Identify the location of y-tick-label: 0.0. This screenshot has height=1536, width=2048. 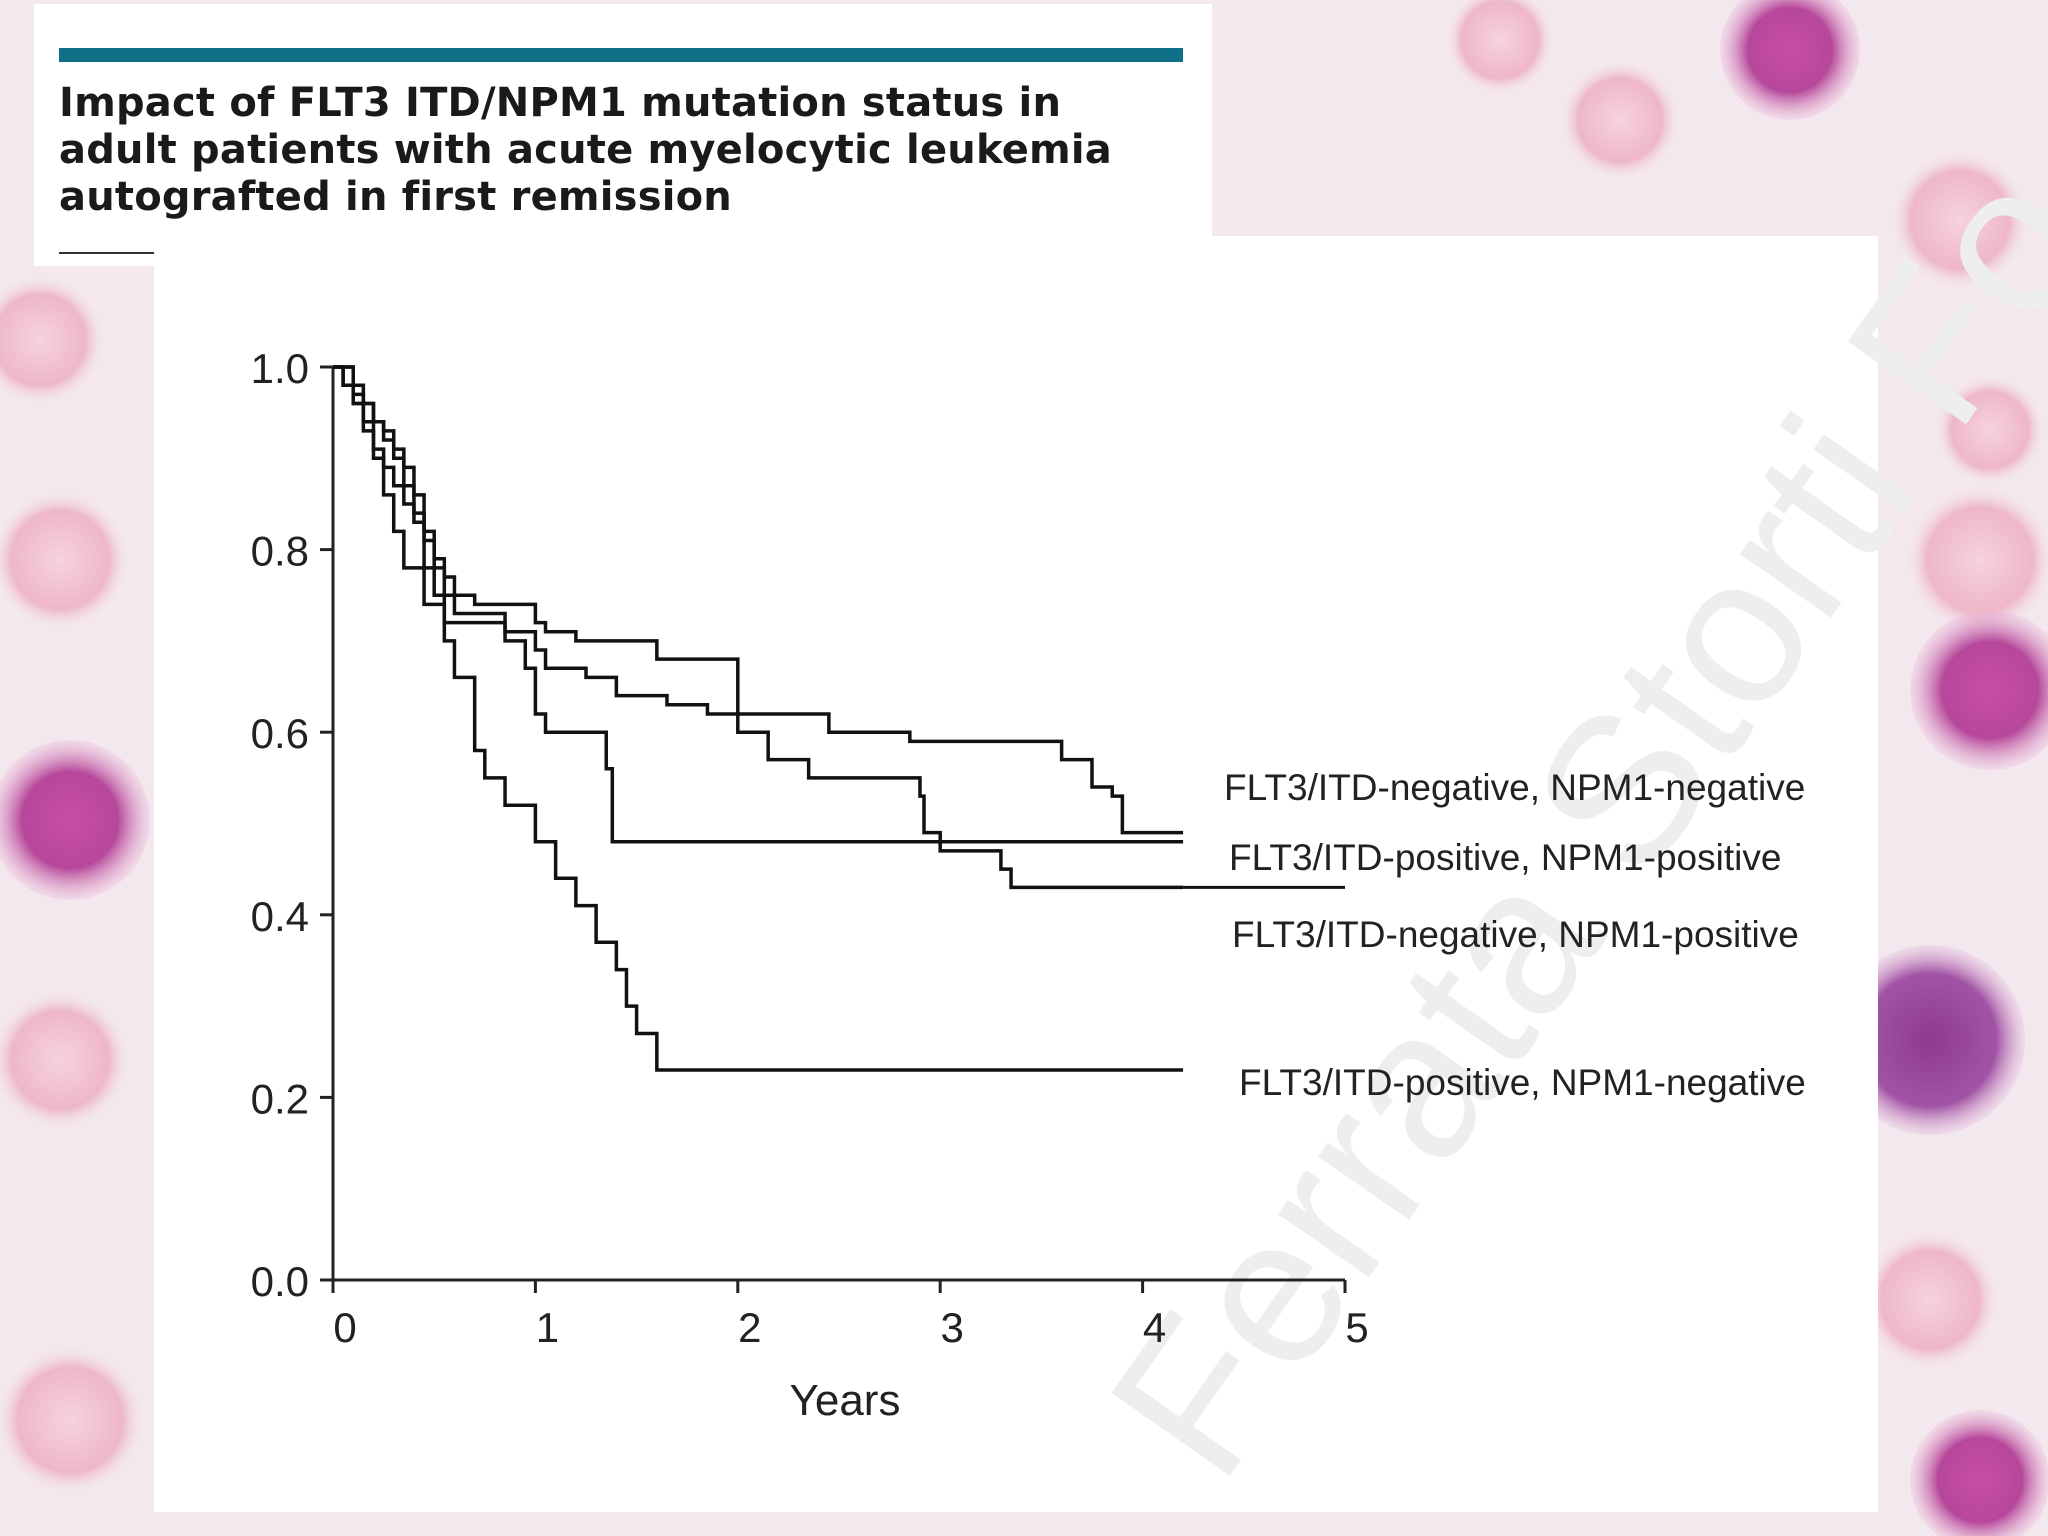
(280, 1281).